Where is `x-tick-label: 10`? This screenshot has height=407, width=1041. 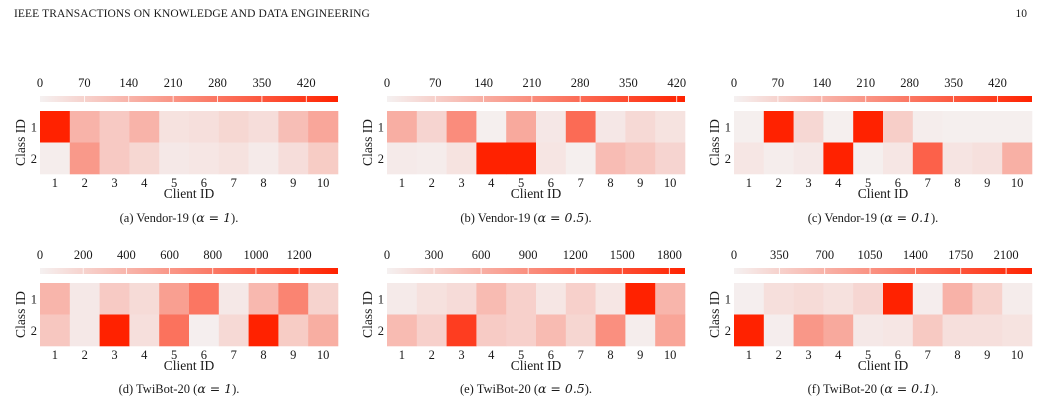
x-tick-label: 10 is located at coordinates (323, 183).